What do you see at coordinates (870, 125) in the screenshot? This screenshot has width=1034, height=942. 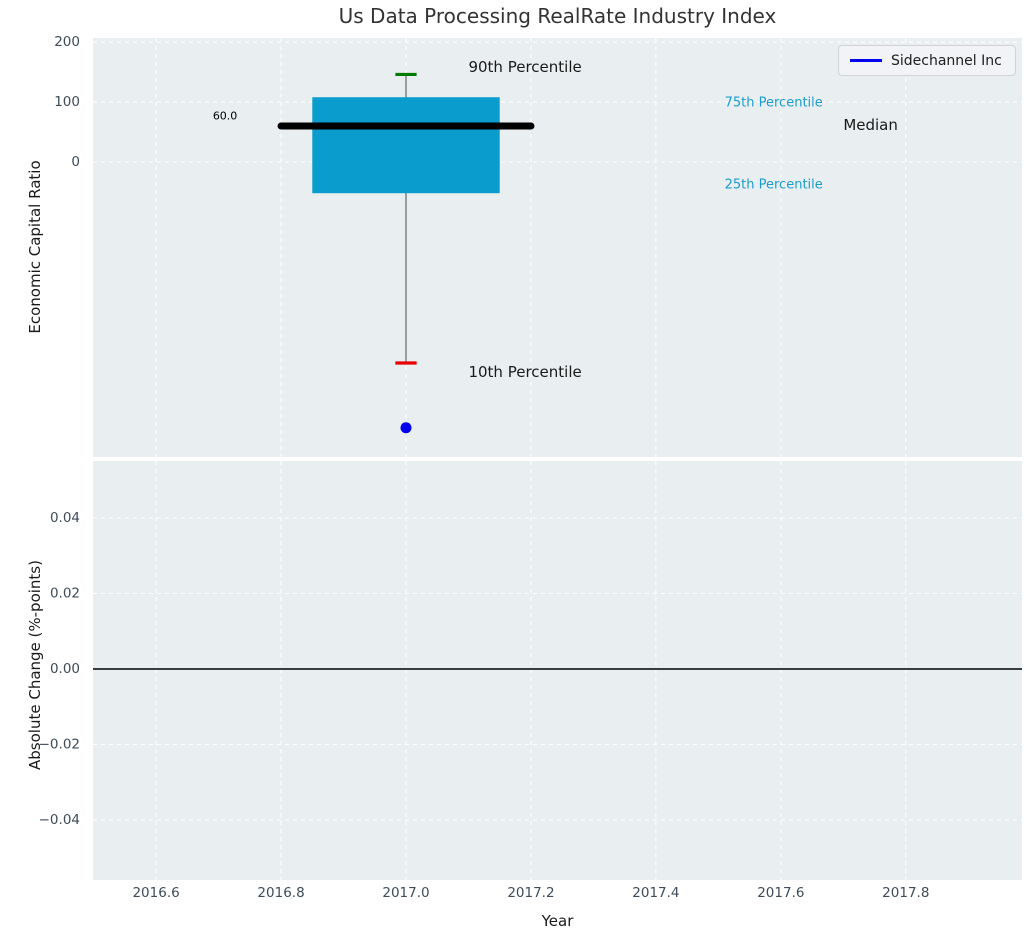 I see `annotation: Median` at bounding box center [870, 125].